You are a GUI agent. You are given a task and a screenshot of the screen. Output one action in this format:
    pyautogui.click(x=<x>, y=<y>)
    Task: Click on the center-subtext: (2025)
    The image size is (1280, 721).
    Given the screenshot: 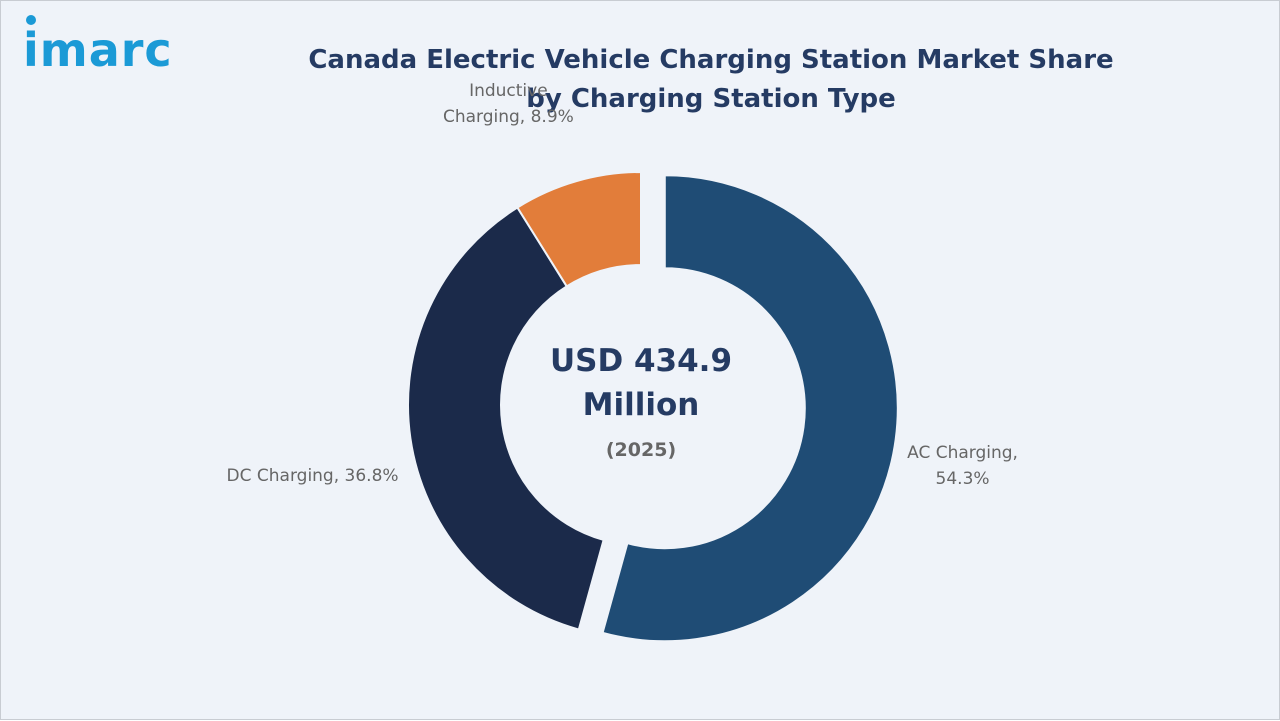 What is the action you would take?
    pyautogui.click(x=641, y=450)
    